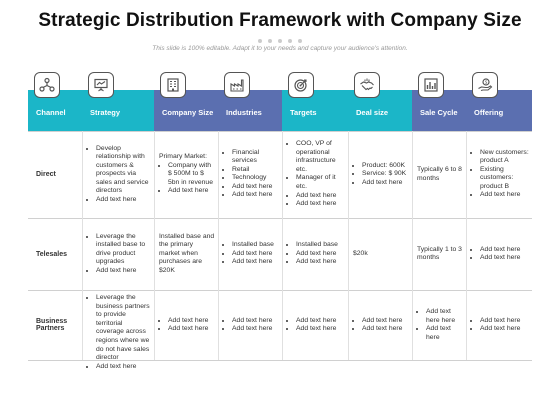 This screenshot has height=420, width=560. What do you see at coordinates (301, 85) in the screenshot?
I see `target-icon` at bounding box center [301, 85].